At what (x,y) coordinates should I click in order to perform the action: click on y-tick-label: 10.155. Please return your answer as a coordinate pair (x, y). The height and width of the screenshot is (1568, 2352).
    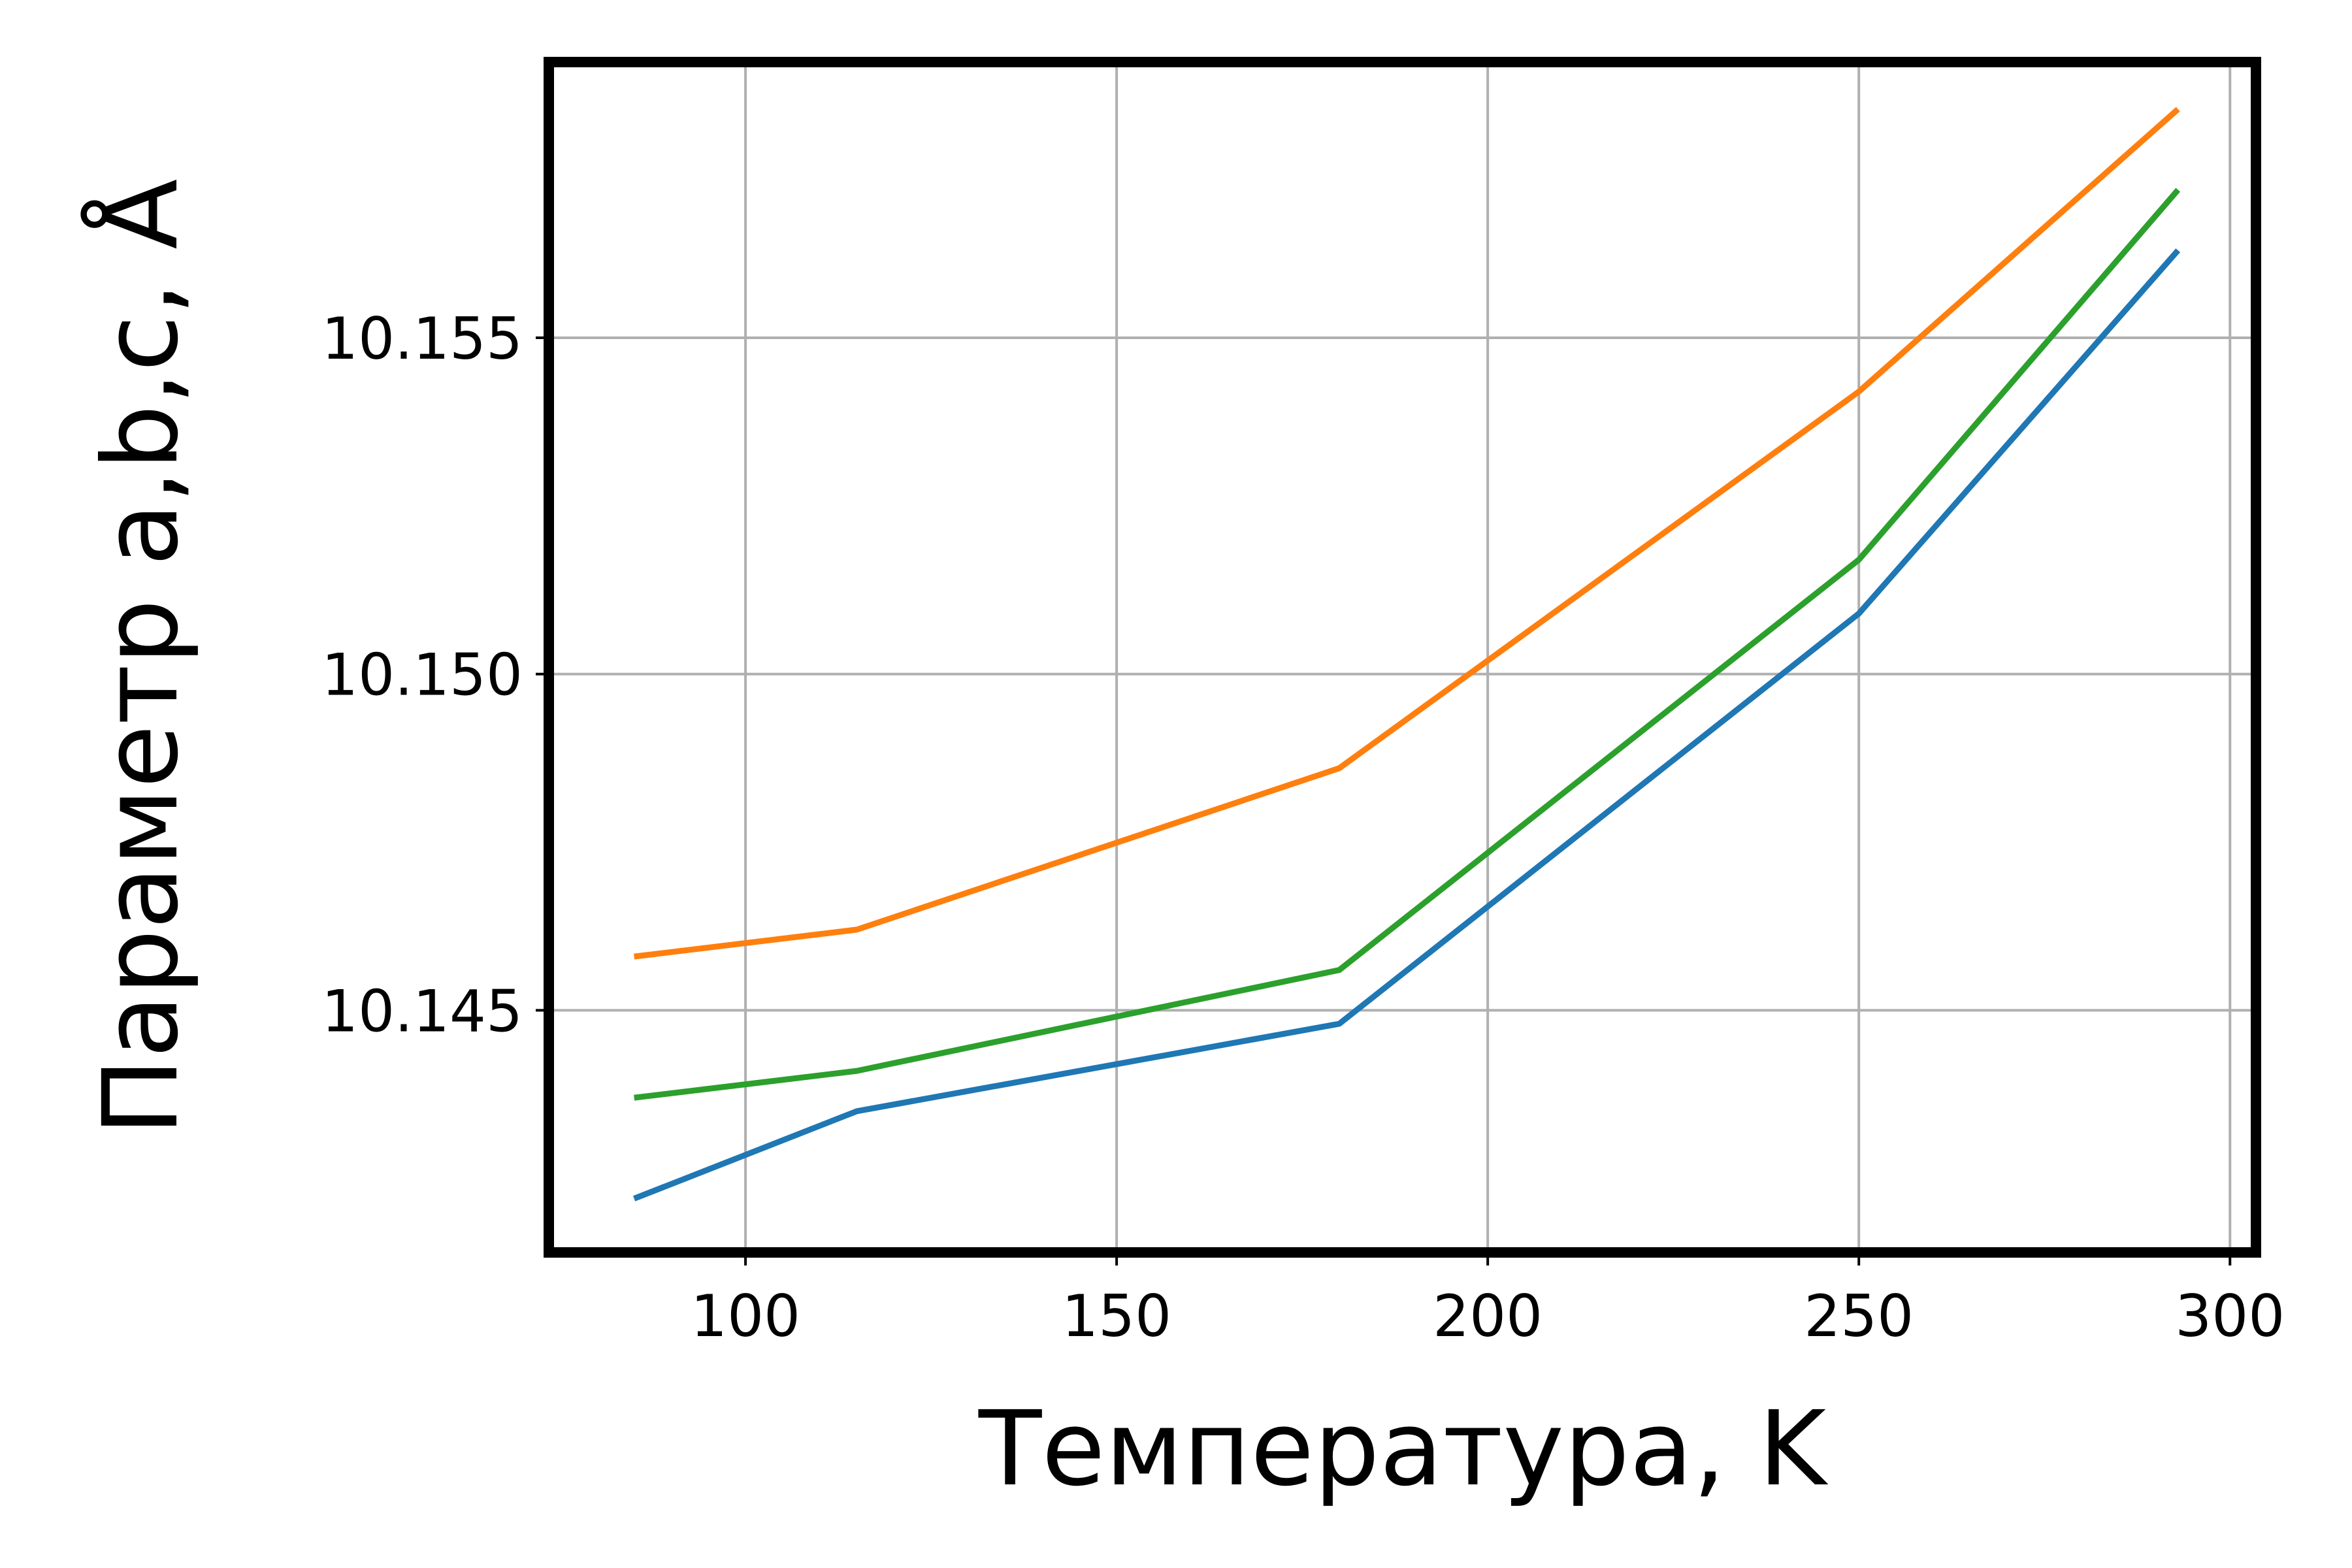
    Looking at the image, I should click on (422, 338).